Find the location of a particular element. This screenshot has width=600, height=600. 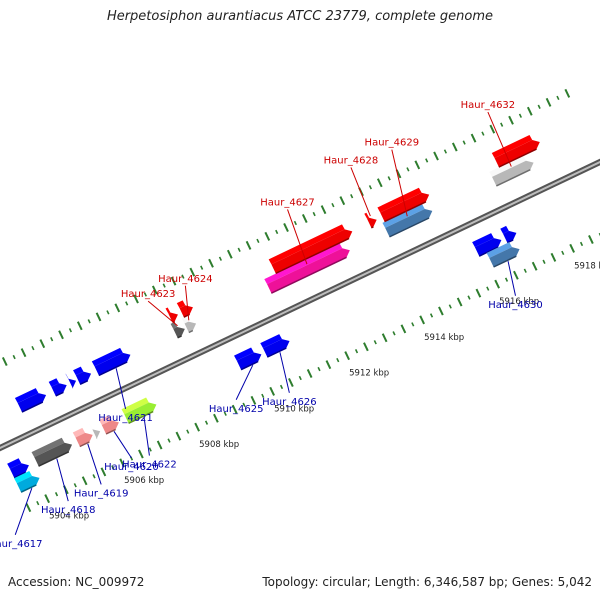

kbp-label: 5910 kbp is located at coordinates (294, 409).